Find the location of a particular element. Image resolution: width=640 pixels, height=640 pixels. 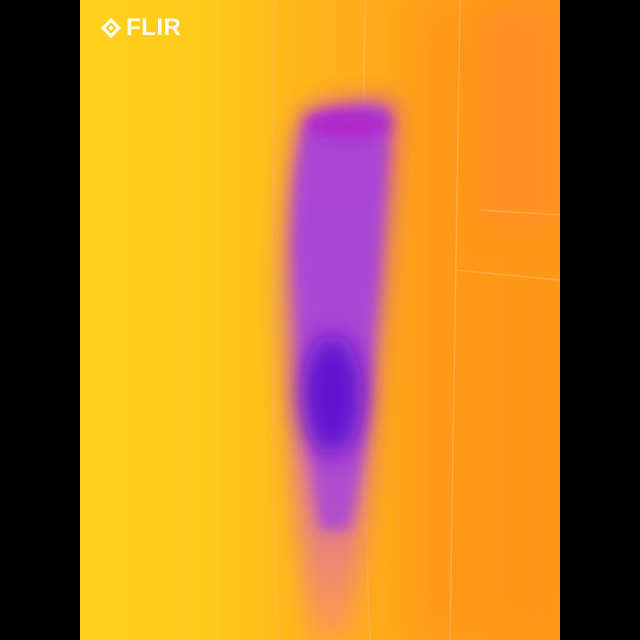

flir-diamond-logo-icon is located at coordinates (111, 28).